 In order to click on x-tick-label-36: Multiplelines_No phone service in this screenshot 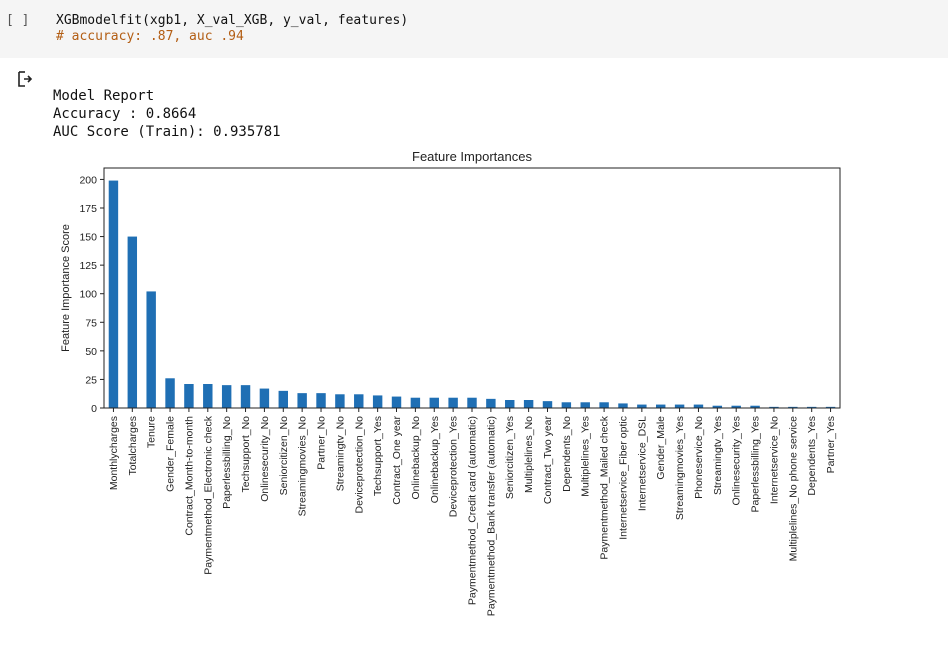, I will do `click(793, 488)`.